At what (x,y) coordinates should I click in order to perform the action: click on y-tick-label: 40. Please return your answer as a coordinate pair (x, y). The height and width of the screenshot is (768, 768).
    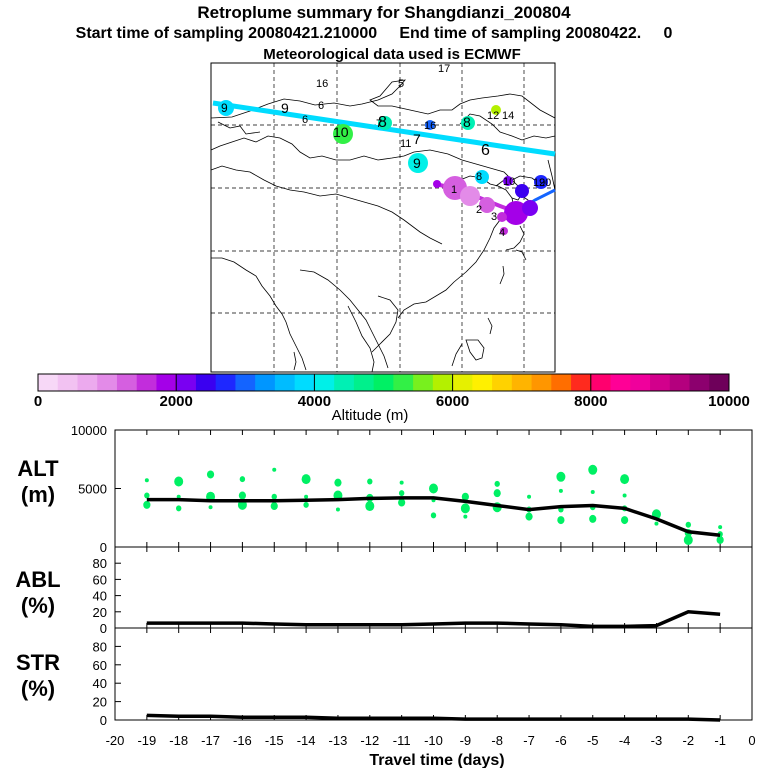
    Looking at the image, I should click on (100, 683).